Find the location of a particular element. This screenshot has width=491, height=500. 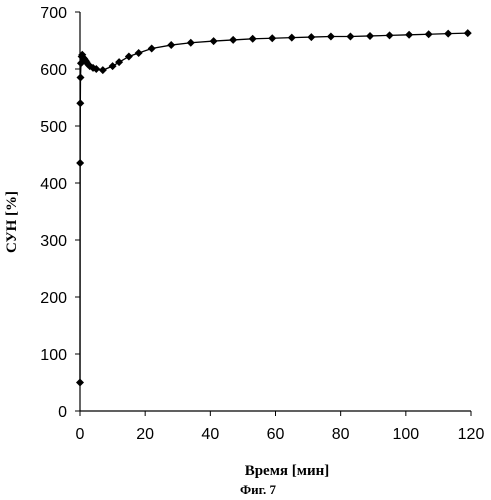

y-tick-label: 500 is located at coordinates (53, 127).